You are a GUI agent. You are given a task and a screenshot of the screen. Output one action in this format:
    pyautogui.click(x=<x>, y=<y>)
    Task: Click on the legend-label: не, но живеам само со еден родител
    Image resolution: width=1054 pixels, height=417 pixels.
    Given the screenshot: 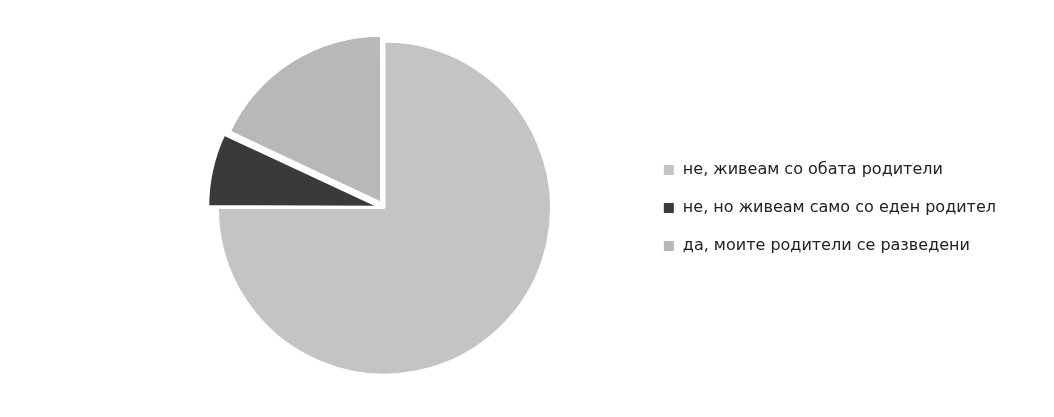 What is the action you would take?
    pyautogui.click(x=839, y=207)
    